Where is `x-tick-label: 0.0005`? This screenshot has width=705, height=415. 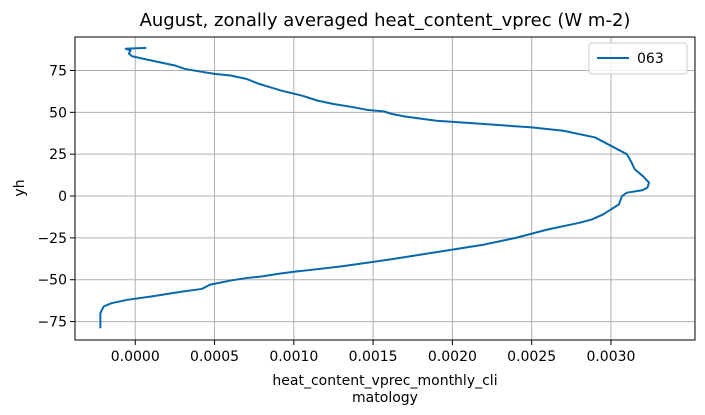 x-tick-label: 0.0005 is located at coordinates (214, 357).